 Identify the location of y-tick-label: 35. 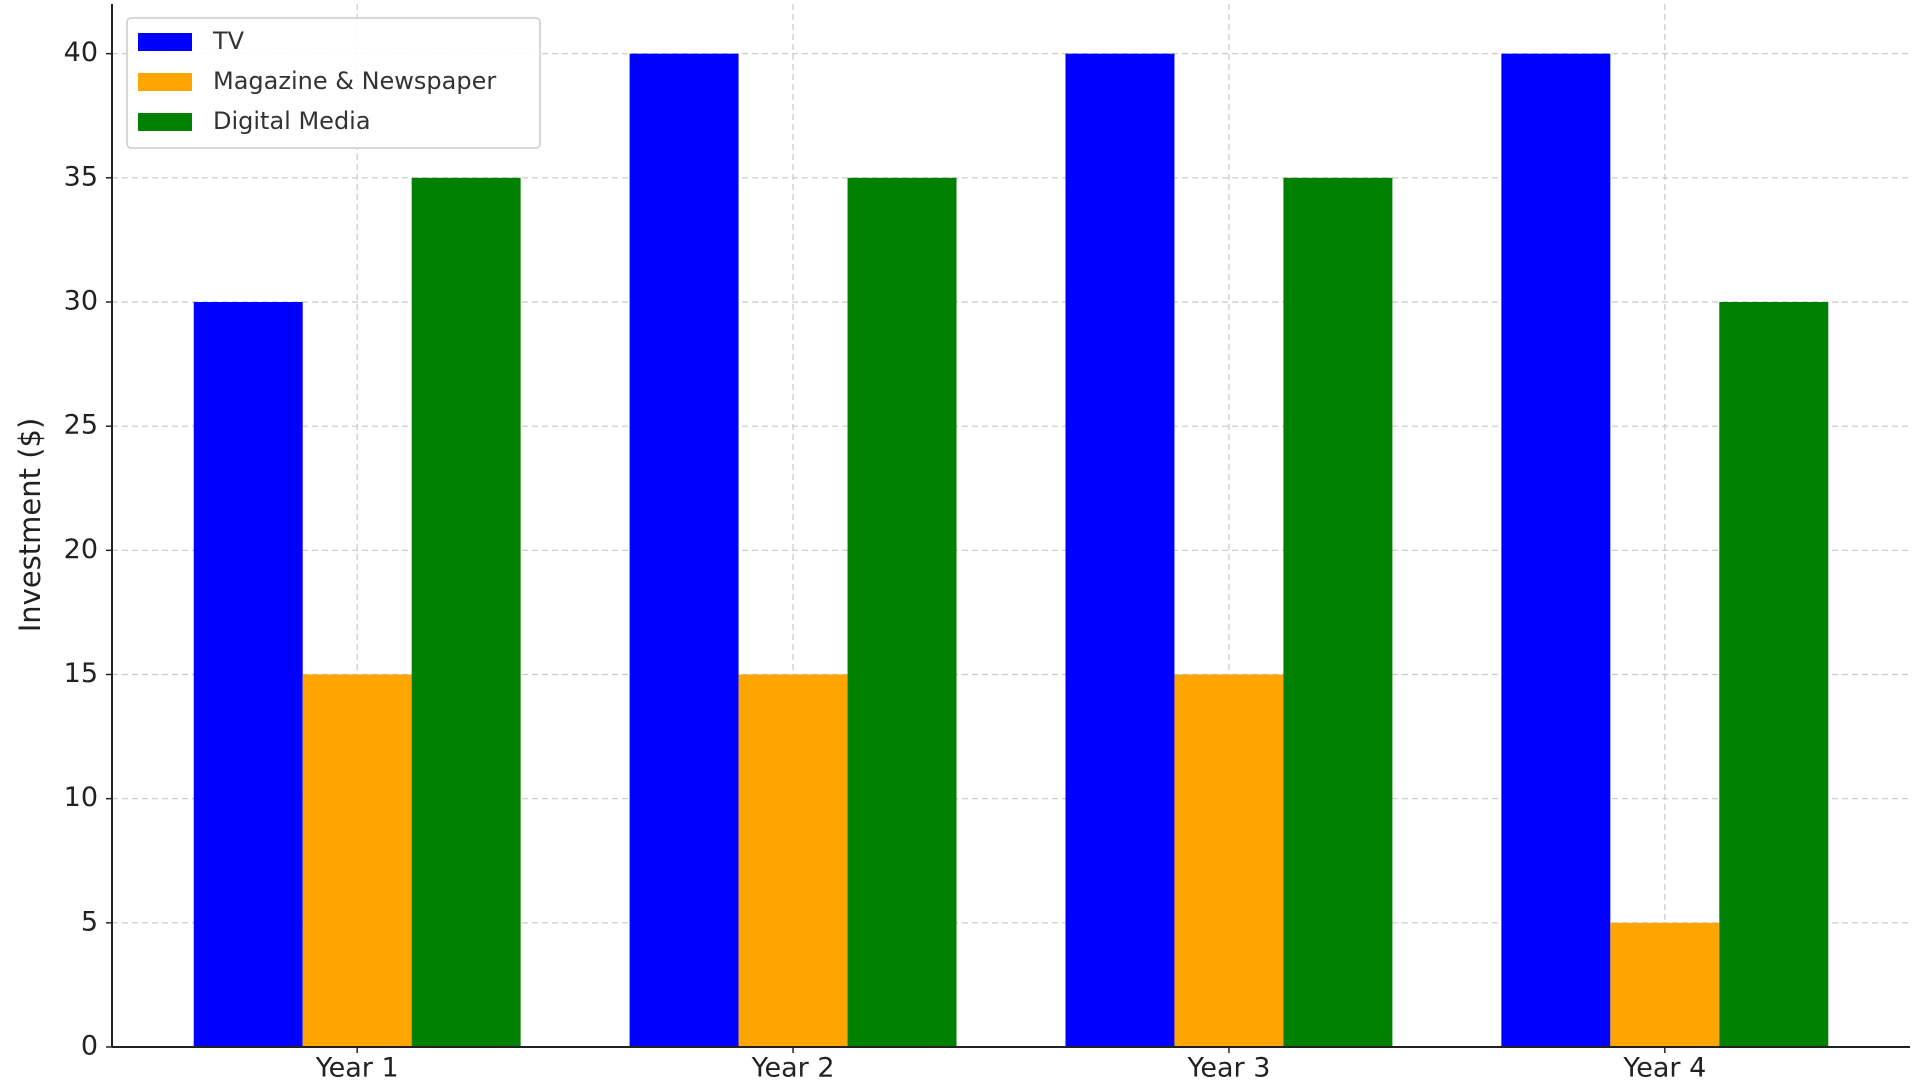
(81, 176).